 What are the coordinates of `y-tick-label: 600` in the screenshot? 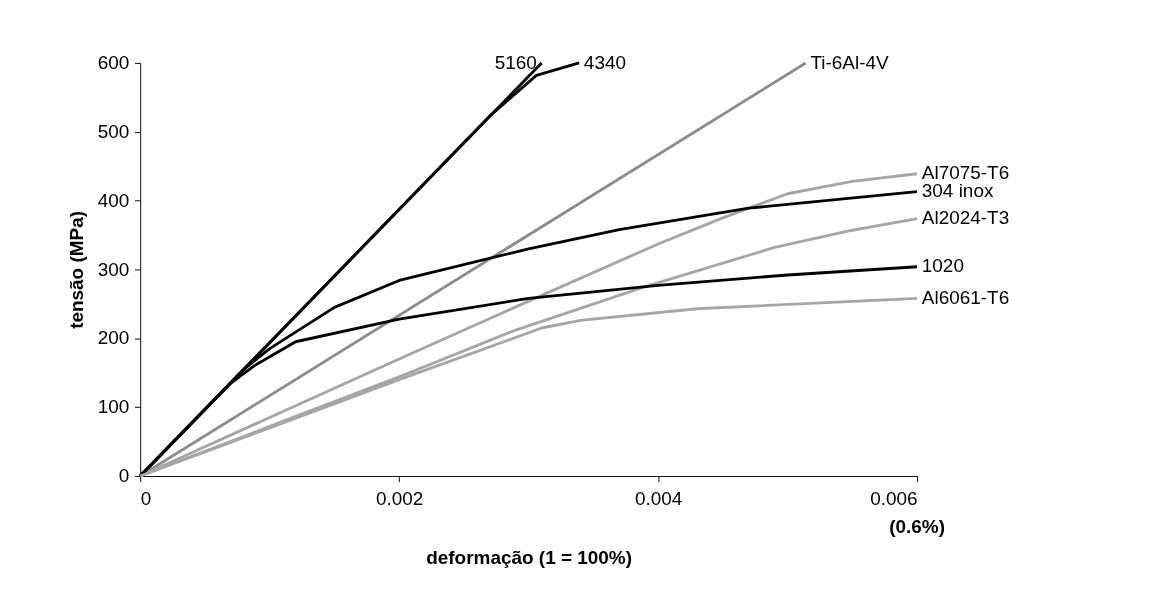 It's located at (113, 63).